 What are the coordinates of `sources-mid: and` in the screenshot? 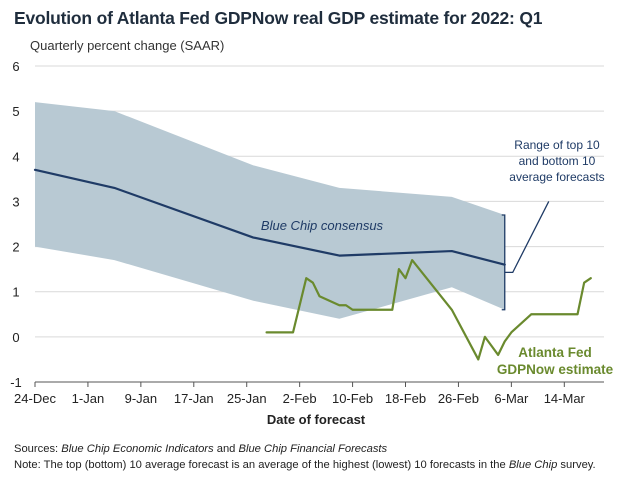 It's located at (226, 449).